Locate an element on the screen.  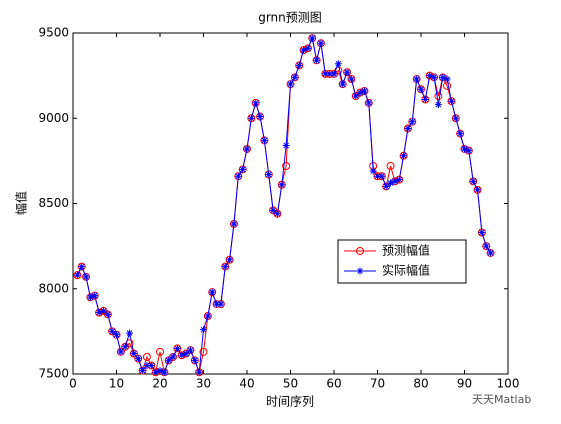
legend-label: 预测幅值 is located at coordinates (406, 250).